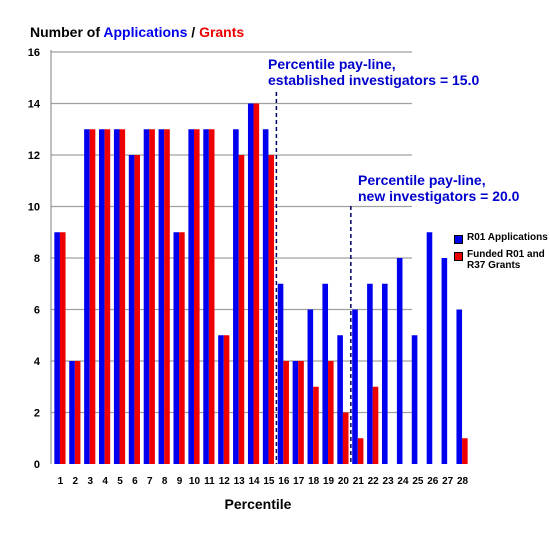 Image resolution: width=550 pixels, height=550 pixels. Describe the element at coordinates (180, 481) in the screenshot. I see `x-tick-label: 9` at that location.